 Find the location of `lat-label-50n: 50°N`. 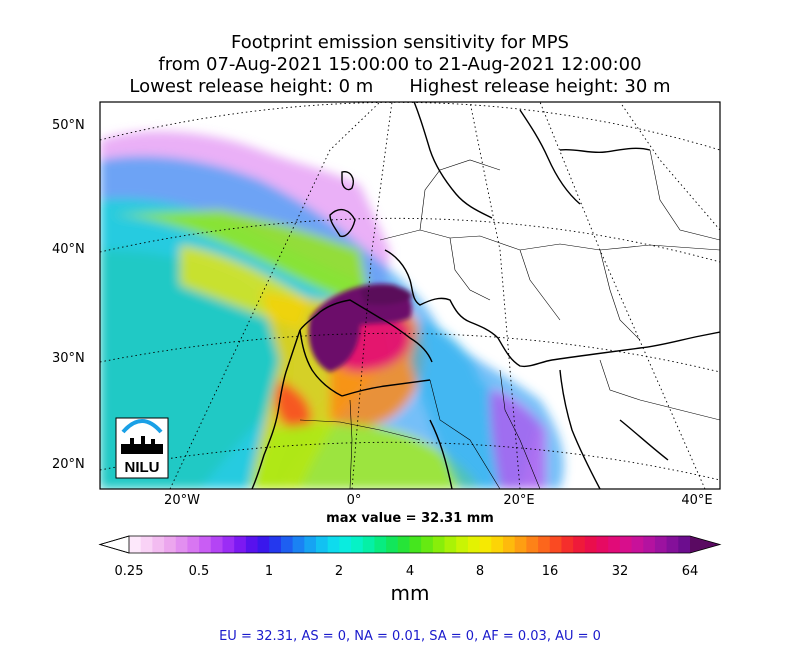

lat-label-50n: 50°N is located at coordinates (68, 125).